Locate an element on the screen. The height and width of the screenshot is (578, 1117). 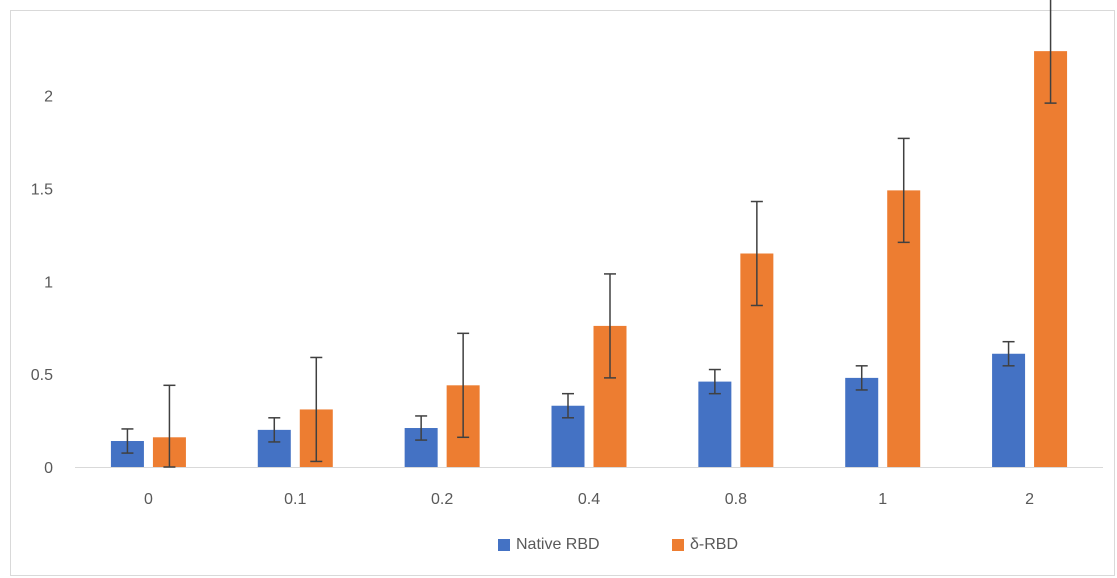
x-tick-label: 0.1 is located at coordinates (295, 499).